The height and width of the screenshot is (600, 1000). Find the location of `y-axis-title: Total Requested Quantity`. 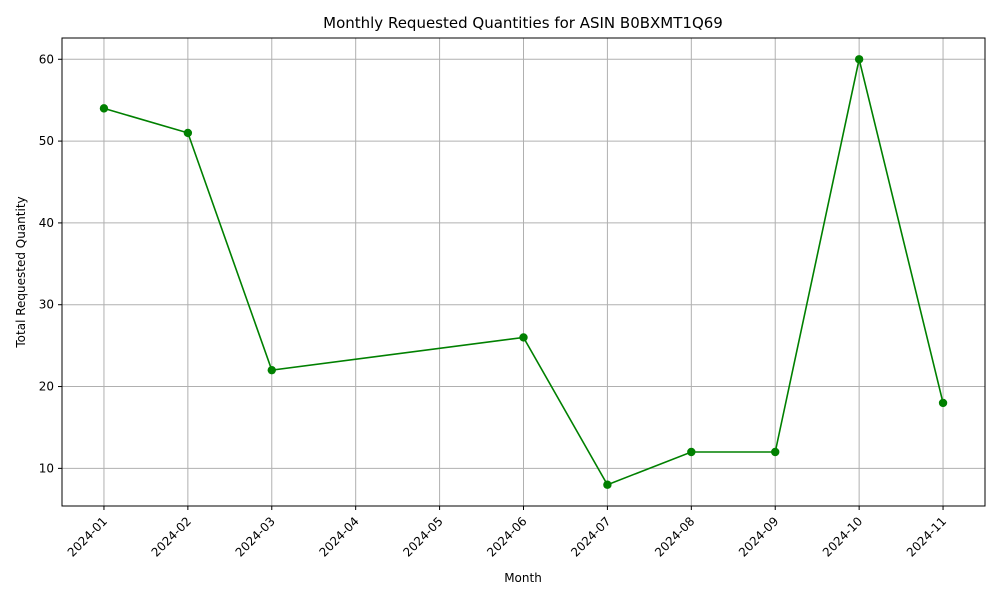

y-axis-title: Total Requested Quantity is located at coordinates (21, 272).